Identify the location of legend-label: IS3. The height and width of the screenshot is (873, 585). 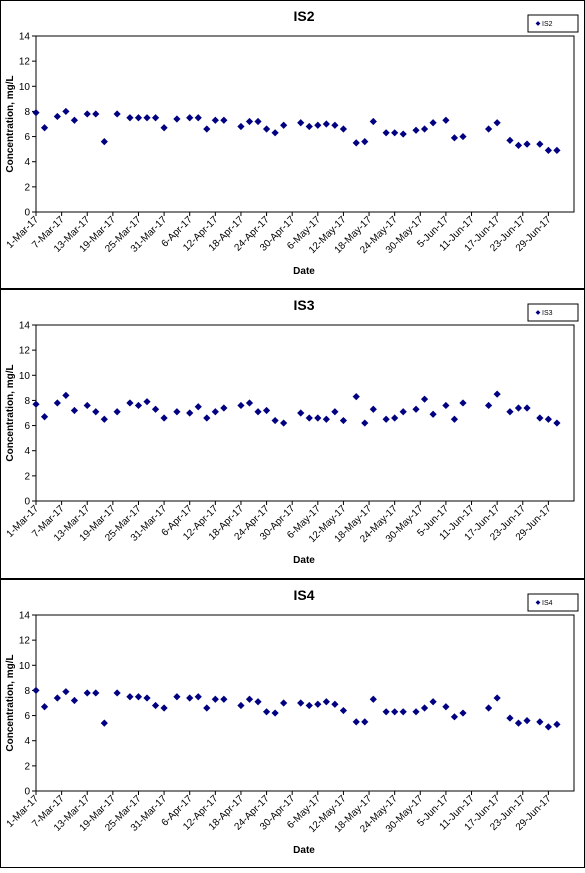
(547, 313).